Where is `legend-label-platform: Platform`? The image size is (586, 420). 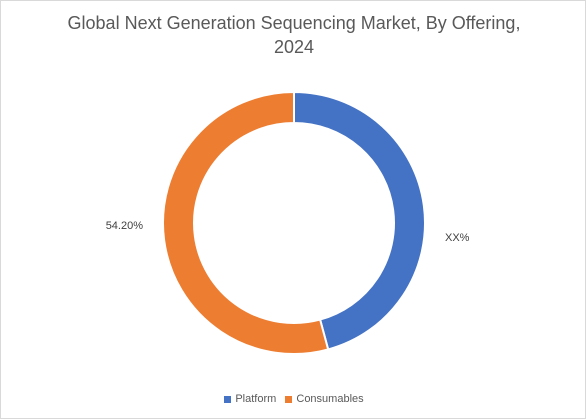
legend-label-platform: Platform is located at coordinates (256, 399).